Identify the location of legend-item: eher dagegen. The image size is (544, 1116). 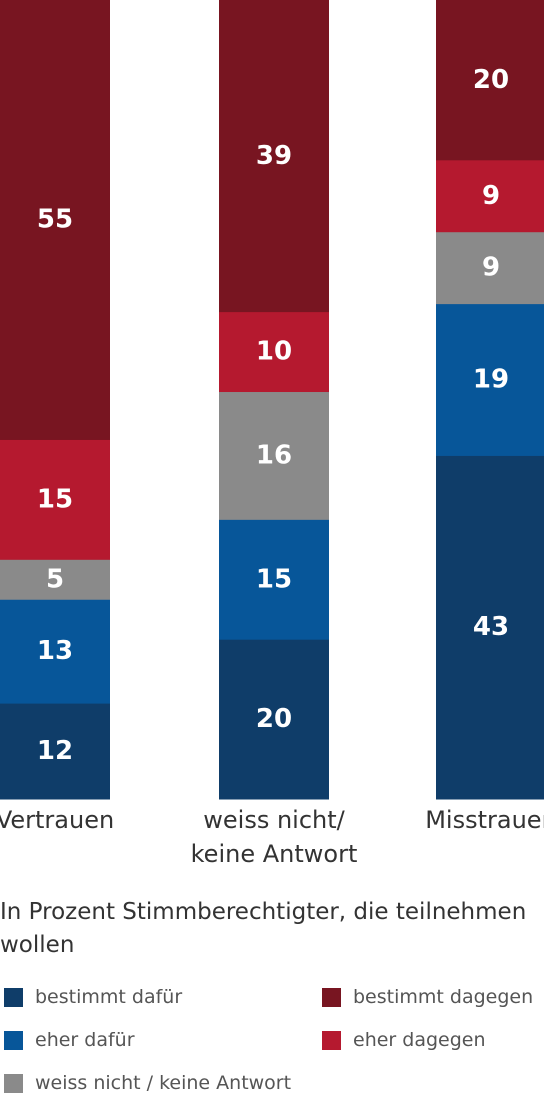
(404, 1040).